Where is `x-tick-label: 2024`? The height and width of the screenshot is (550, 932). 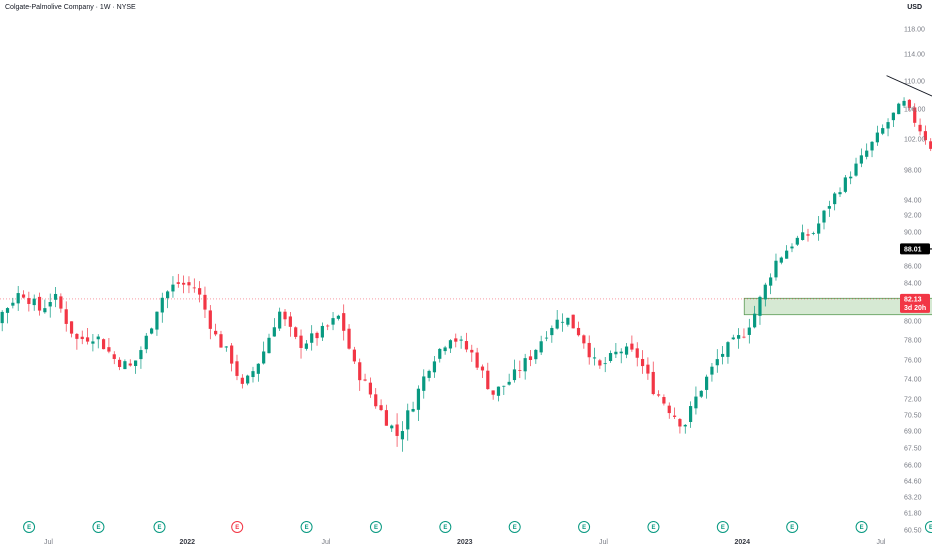 x-tick-label: 2024 is located at coordinates (742, 542).